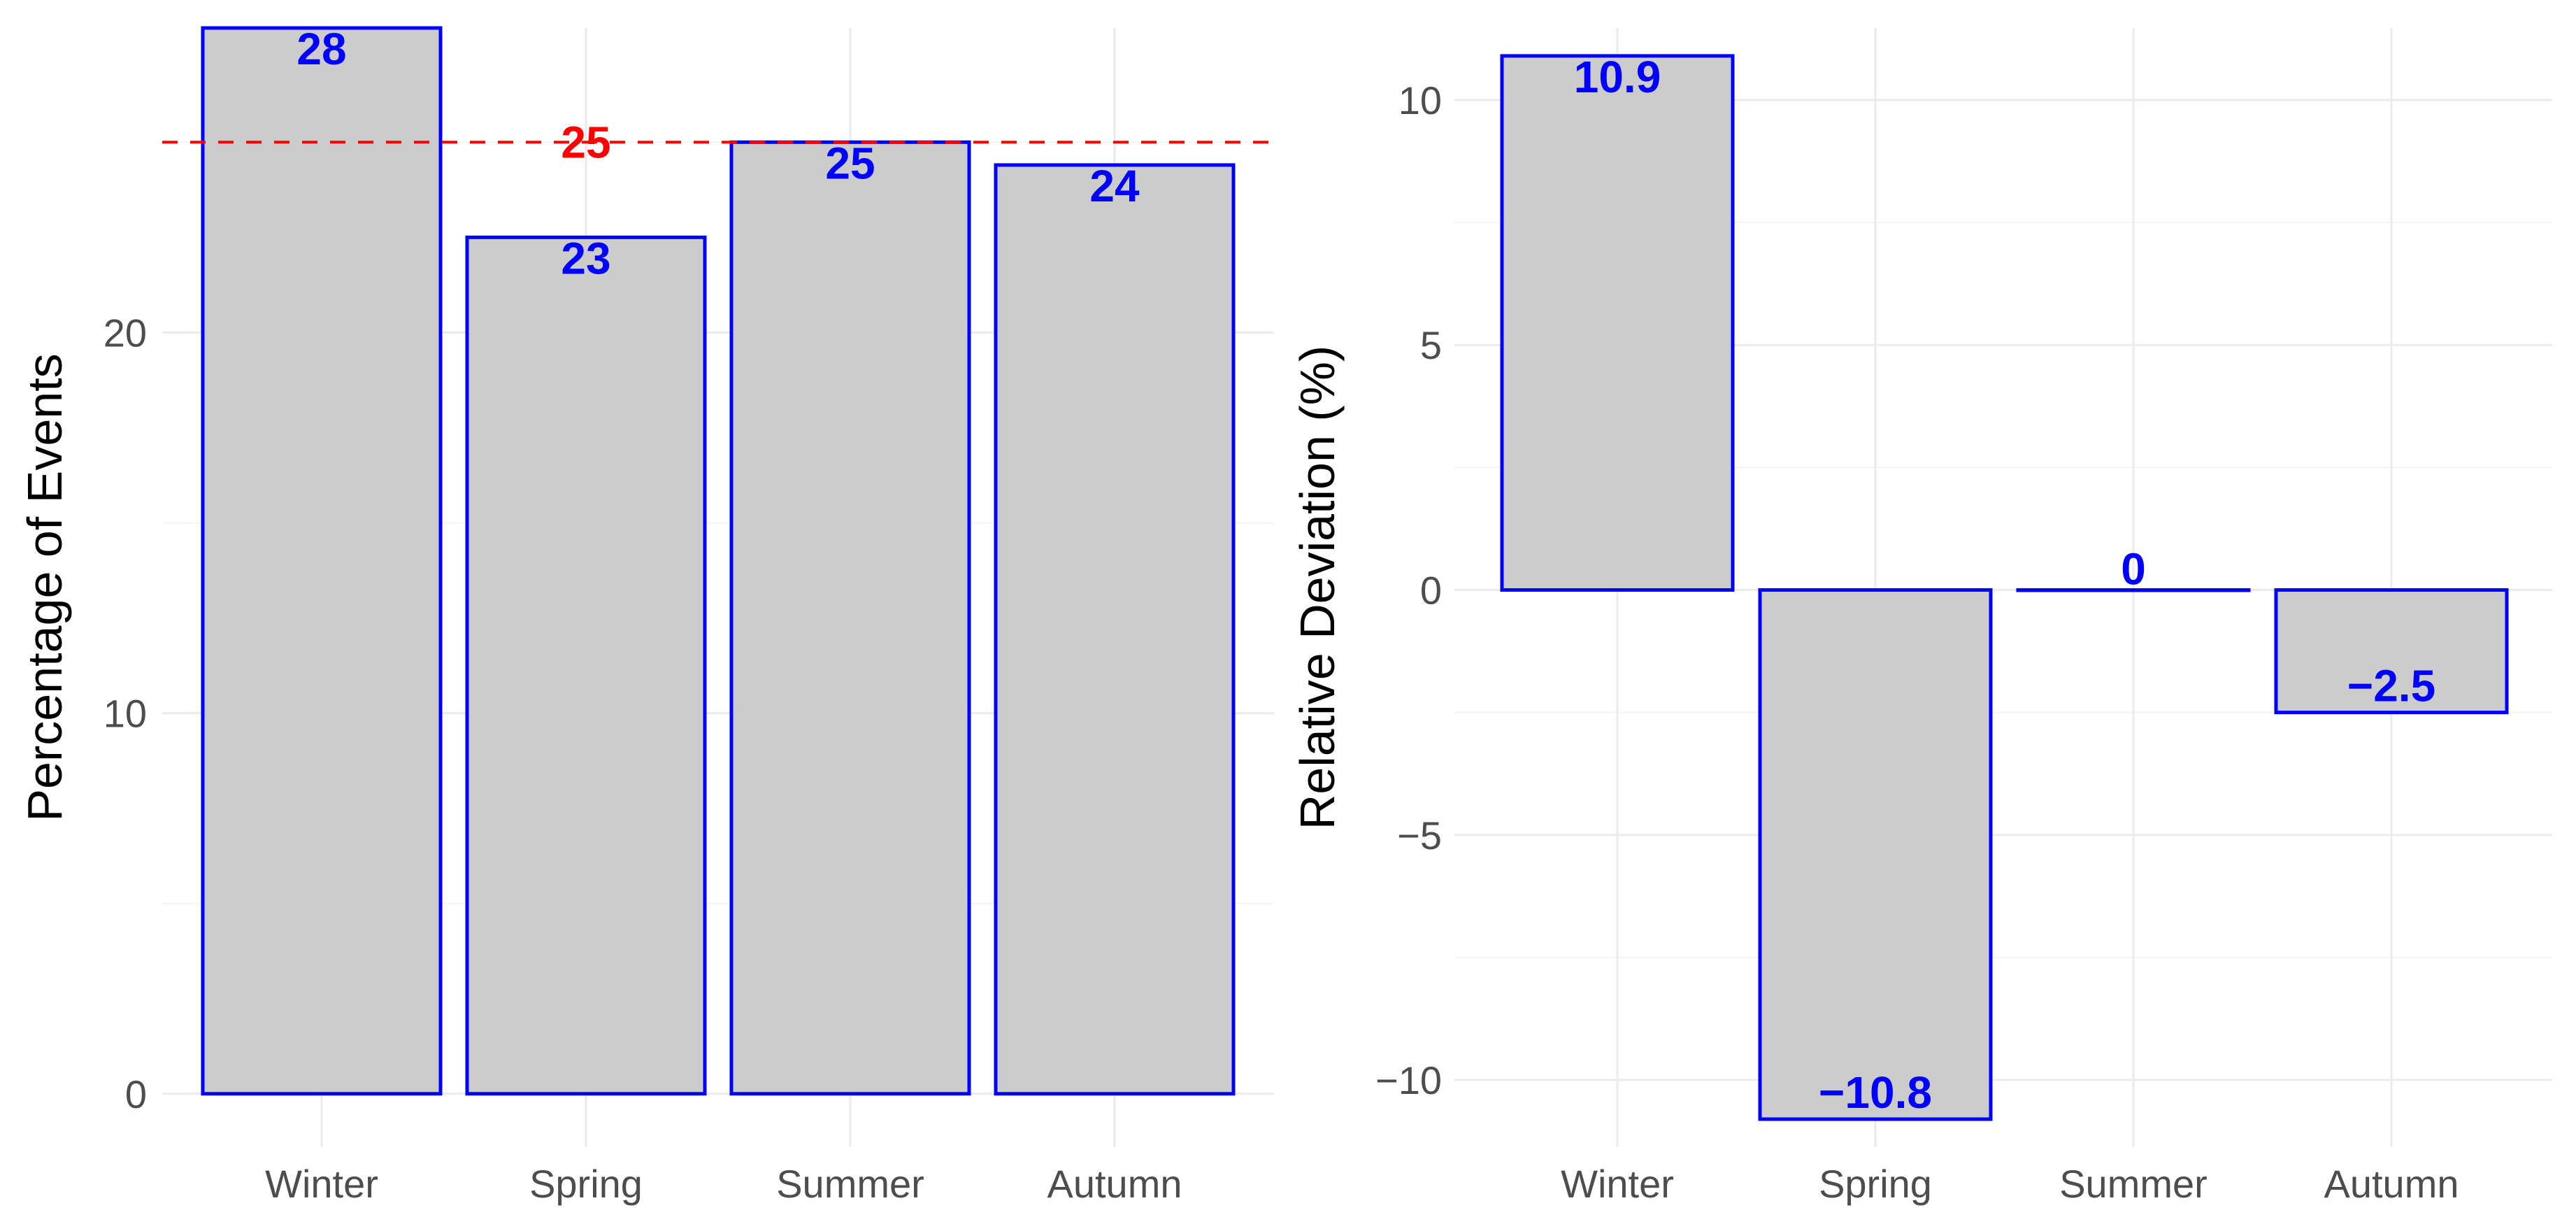 The height and width of the screenshot is (1231, 2576). What do you see at coordinates (1617, 77) in the screenshot?
I see `data-label-winter: 10.9` at bounding box center [1617, 77].